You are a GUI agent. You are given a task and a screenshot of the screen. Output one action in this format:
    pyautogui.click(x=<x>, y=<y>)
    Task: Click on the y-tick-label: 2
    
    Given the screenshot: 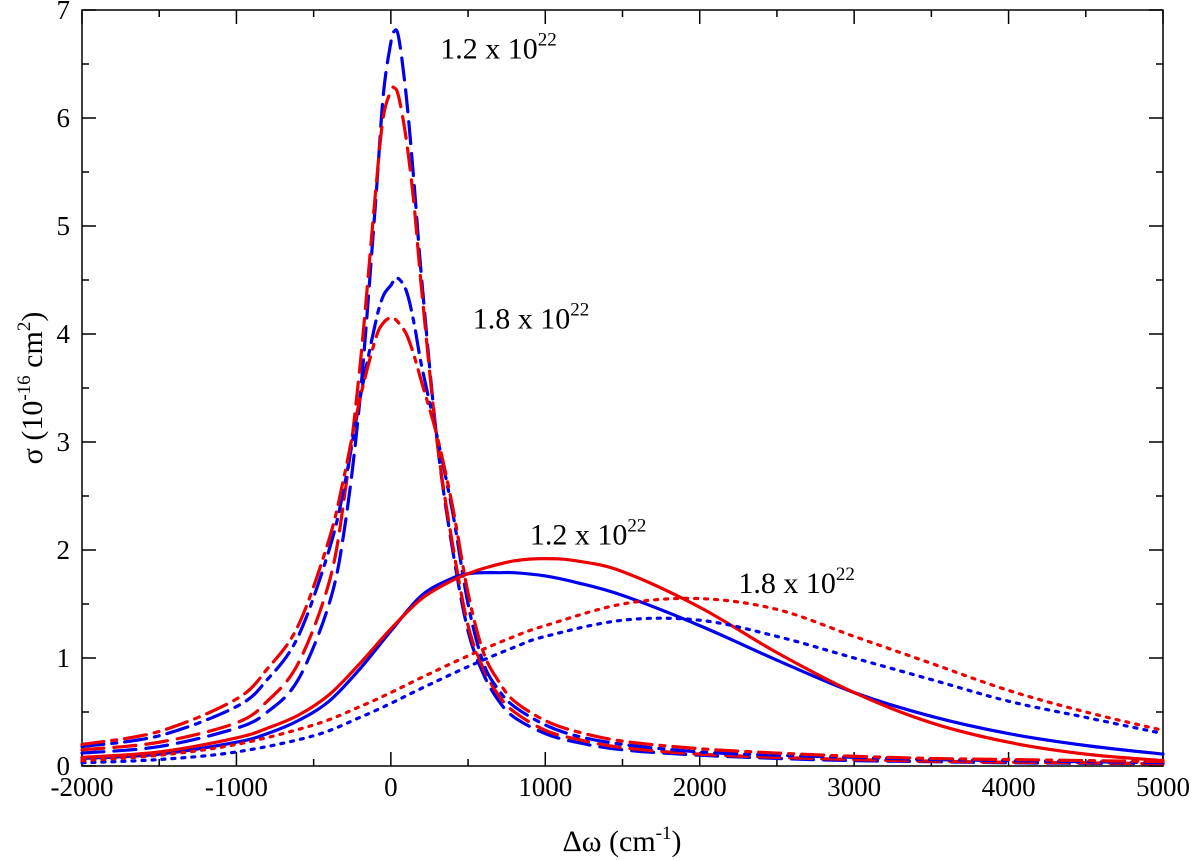 What is the action you would take?
    pyautogui.click(x=64, y=550)
    